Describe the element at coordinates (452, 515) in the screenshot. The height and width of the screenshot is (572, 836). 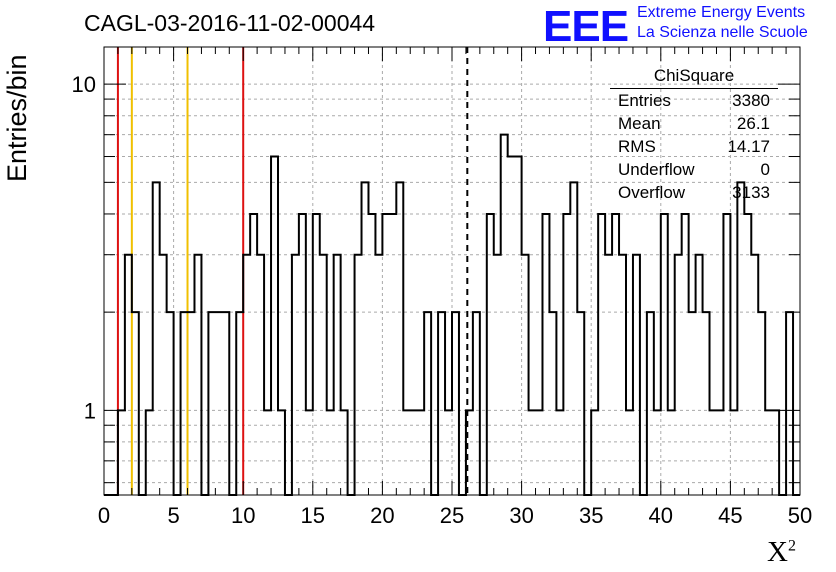
I see `x-tick-label: 25` at that location.